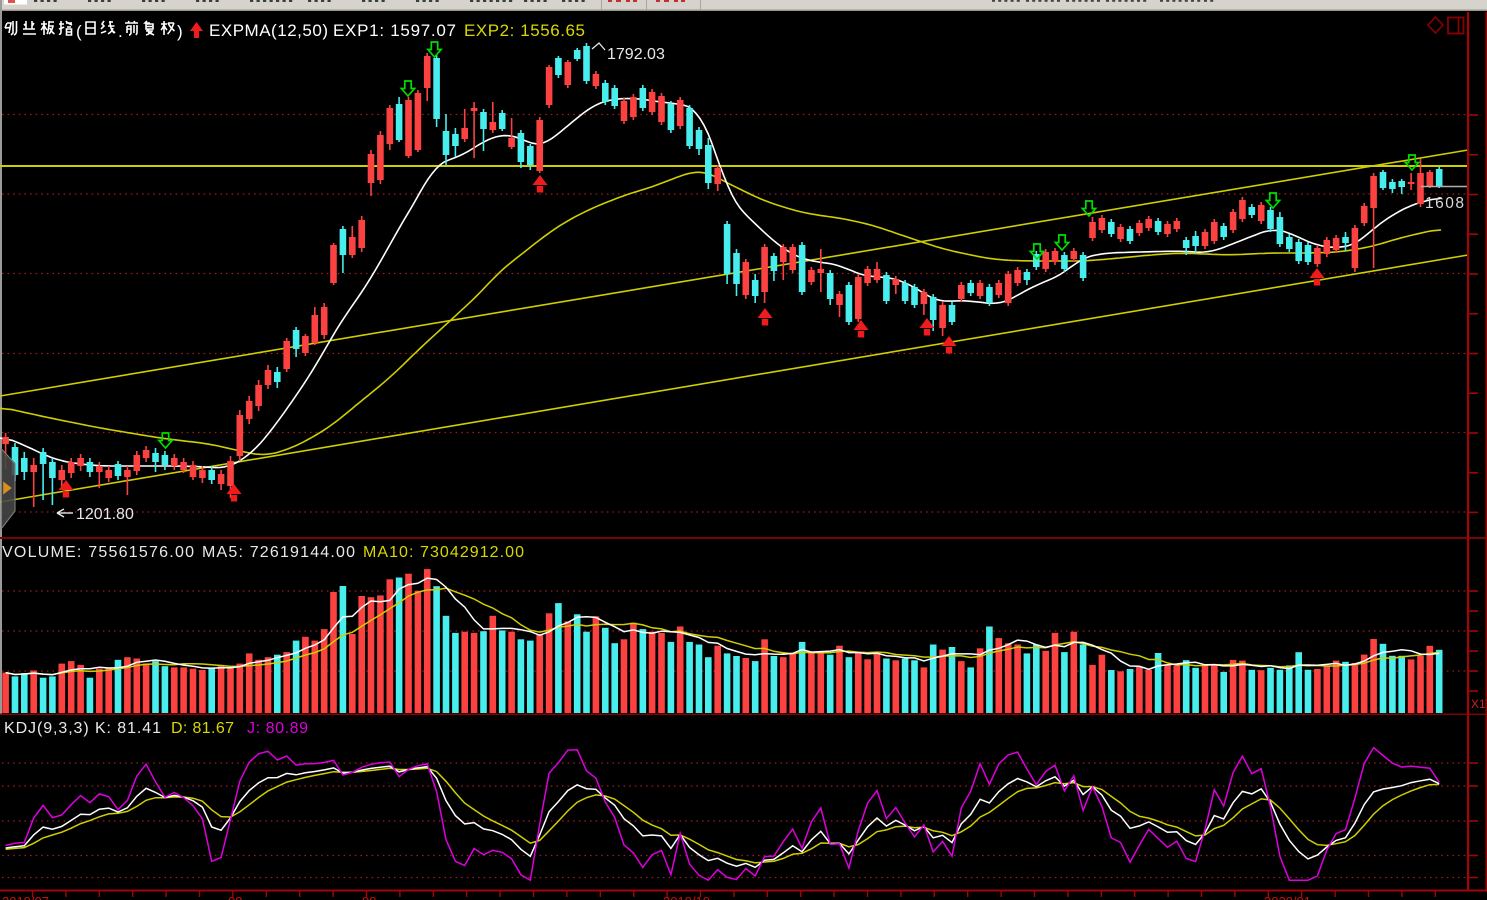 This screenshot has height=900, width=1487. I want to click on svg-text: MA5: 72619144.00, so click(278, 552).